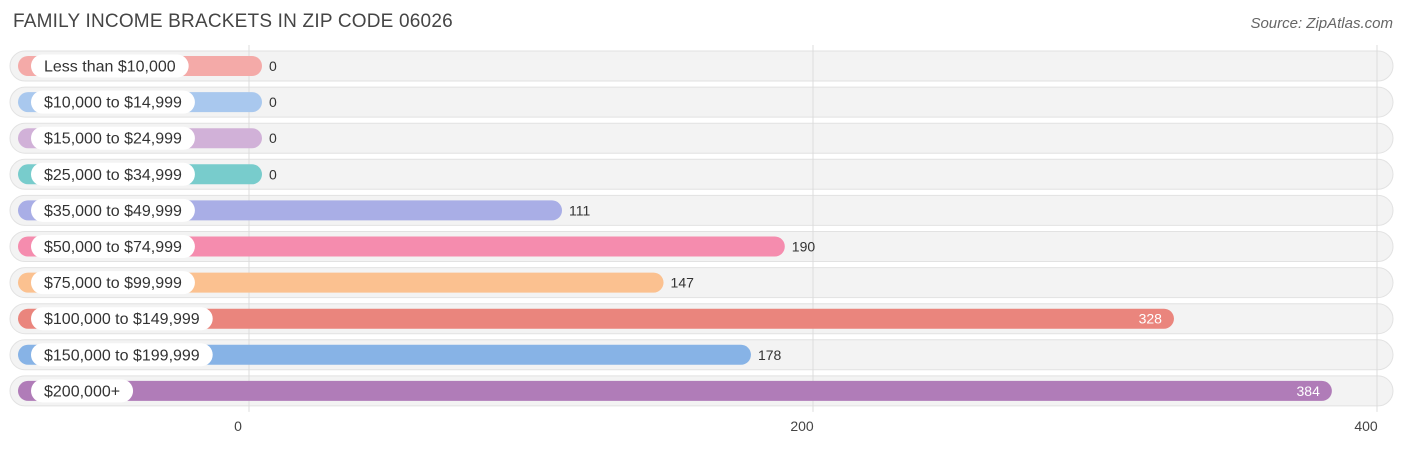 The image size is (1406, 450). Describe the element at coordinates (1309, 391) in the screenshot. I see `value-label: 384` at that location.